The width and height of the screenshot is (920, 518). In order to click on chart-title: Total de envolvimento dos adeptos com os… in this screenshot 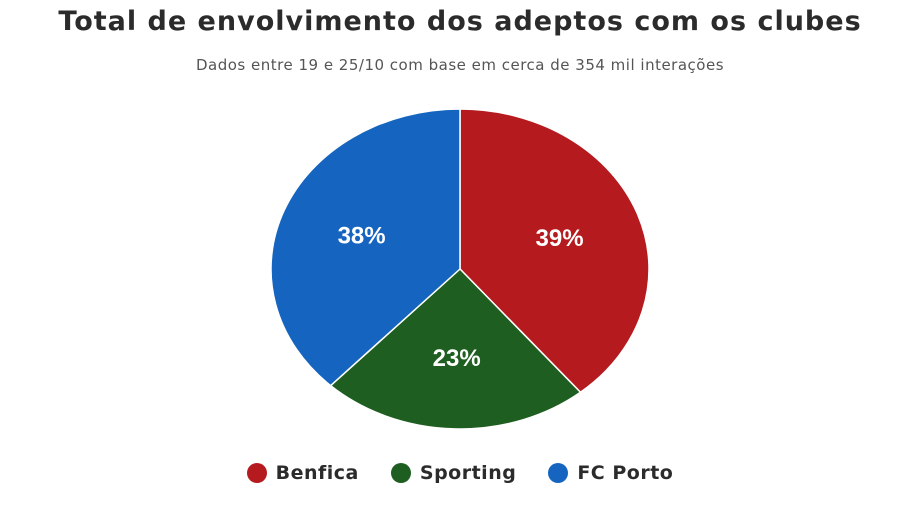, I will do `click(460, 21)`.